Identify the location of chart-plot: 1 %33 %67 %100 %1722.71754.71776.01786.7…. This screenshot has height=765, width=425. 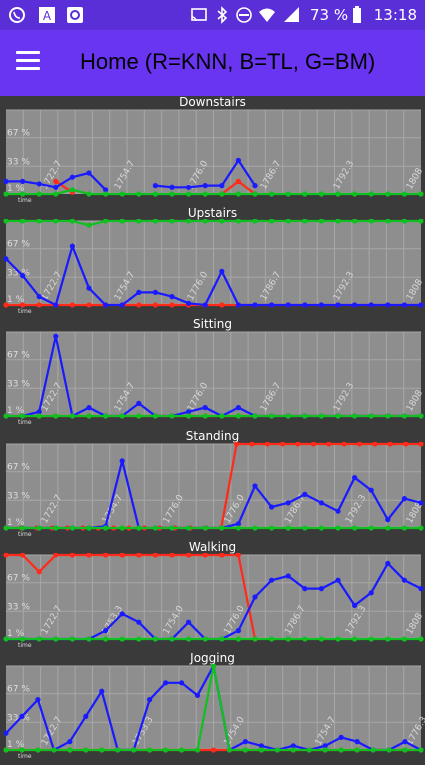
(214, 156).